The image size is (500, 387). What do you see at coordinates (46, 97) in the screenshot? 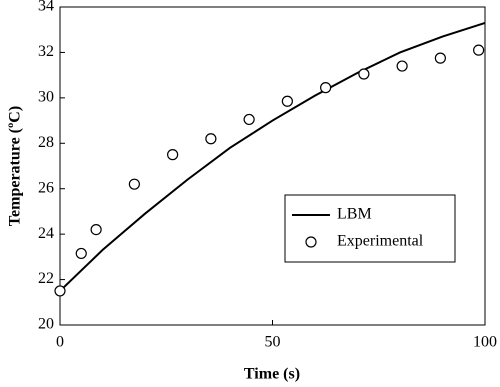
I see `y-tick-label: 30` at bounding box center [46, 97].